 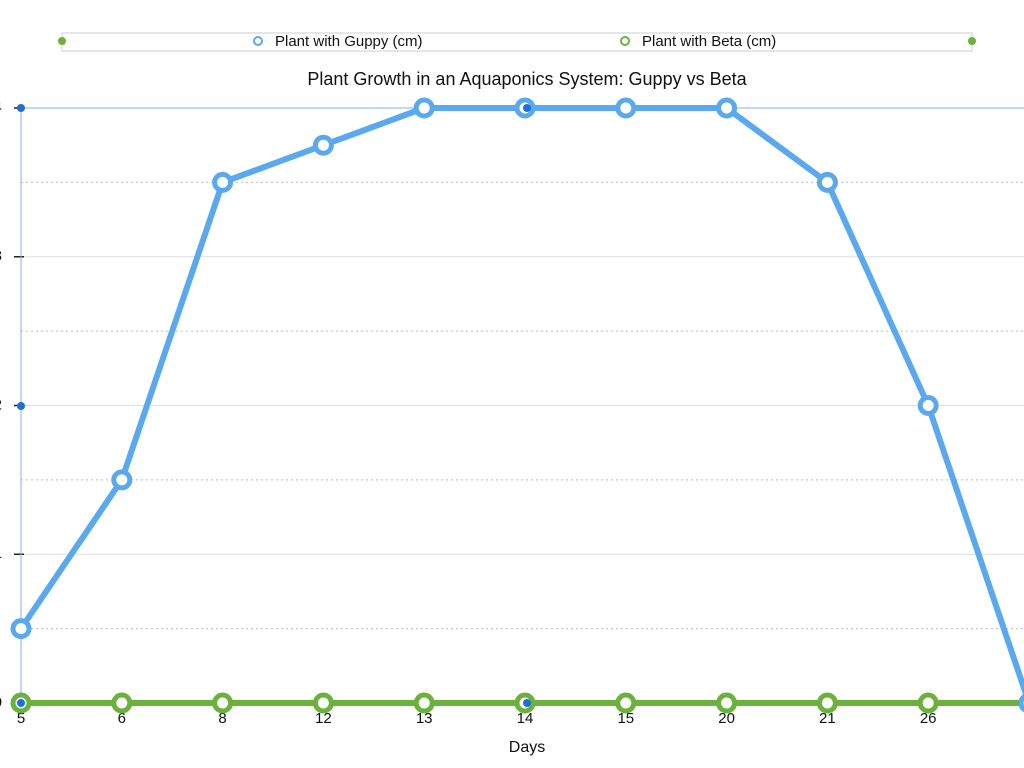 I want to click on x-tick-label: 8, so click(x=222, y=718).